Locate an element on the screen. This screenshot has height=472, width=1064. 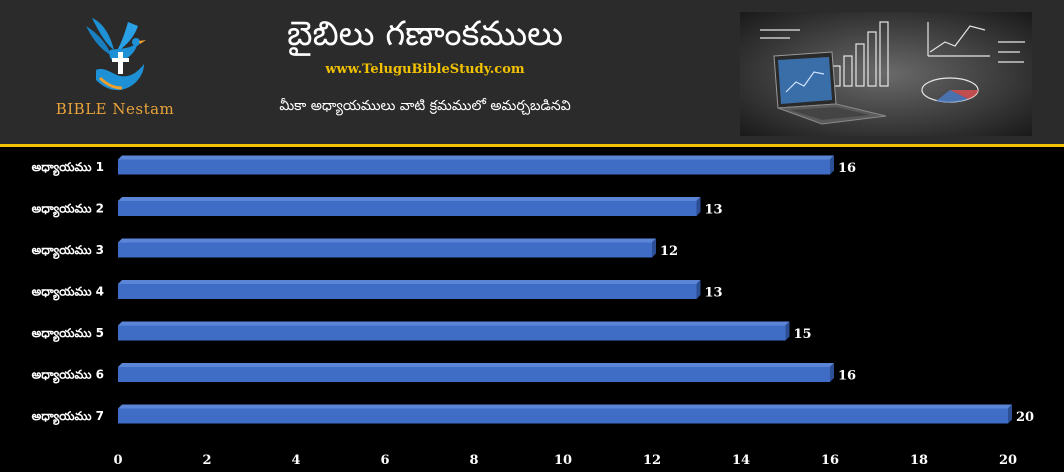
x-tick-label: 8 is located at coordinates (473, 460).